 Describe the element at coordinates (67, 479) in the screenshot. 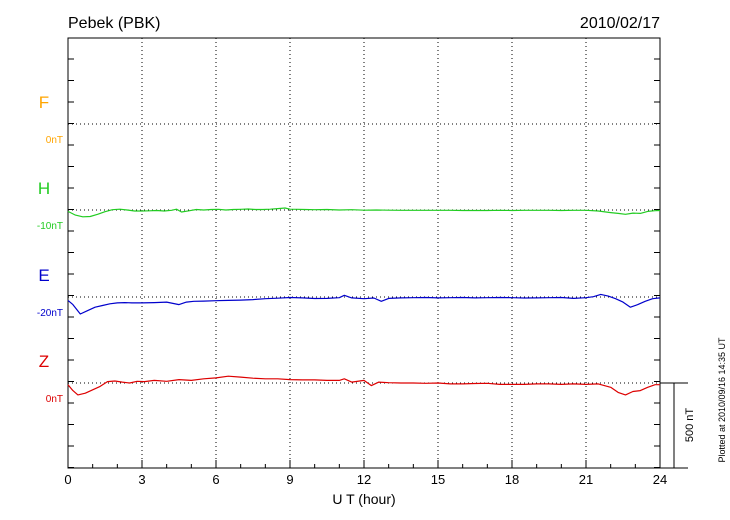

I see `x-tick-label-0: 0` at that location.